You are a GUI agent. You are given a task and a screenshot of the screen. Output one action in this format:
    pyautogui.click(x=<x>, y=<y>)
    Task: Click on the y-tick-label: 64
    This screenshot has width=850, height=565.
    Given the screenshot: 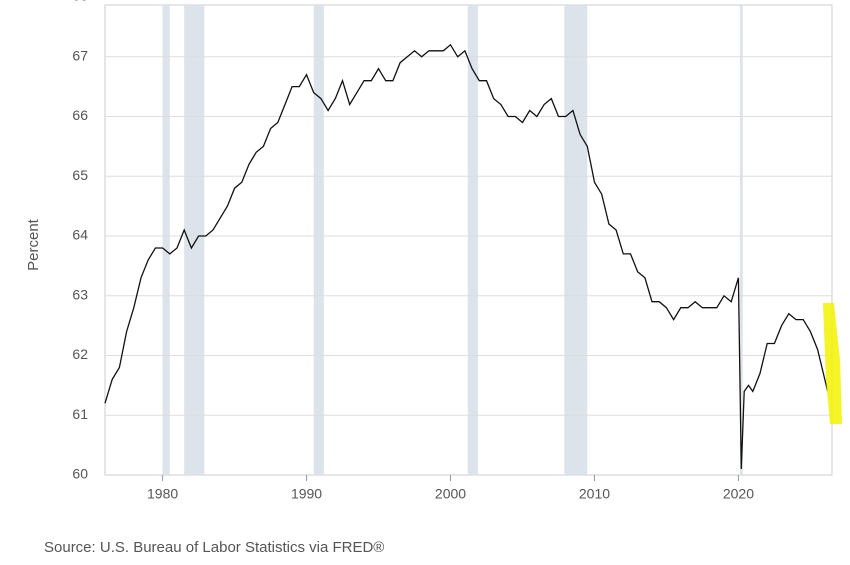 What is the action you would take?
    pyautogui.click(x=80, y=235)
    